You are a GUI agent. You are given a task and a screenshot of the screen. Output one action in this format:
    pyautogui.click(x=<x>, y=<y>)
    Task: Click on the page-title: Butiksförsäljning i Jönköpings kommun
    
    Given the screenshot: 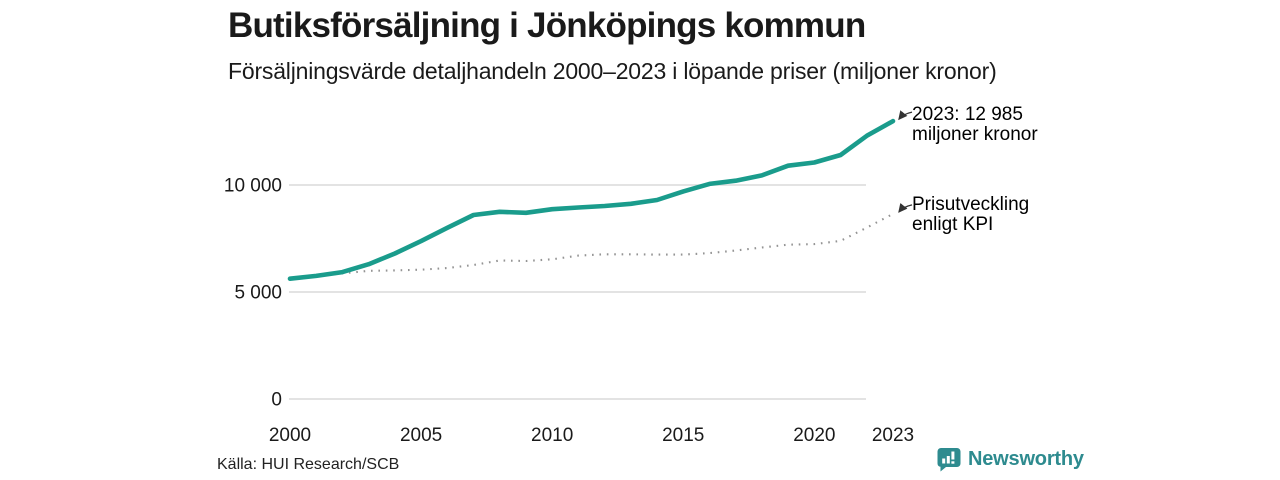 What is the action you would take?
    pyautogui.click(x=547, y=25)
    